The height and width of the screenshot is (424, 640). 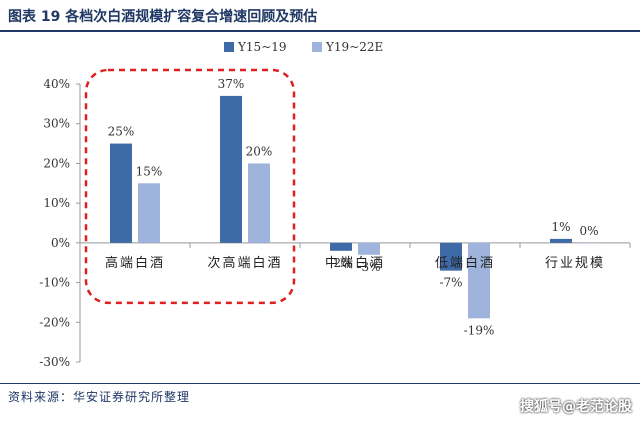 What do you see at coordinates (56, 124) in the screenshot?
I see `y-tick-label: 30%` at bounding box center [56, 124].